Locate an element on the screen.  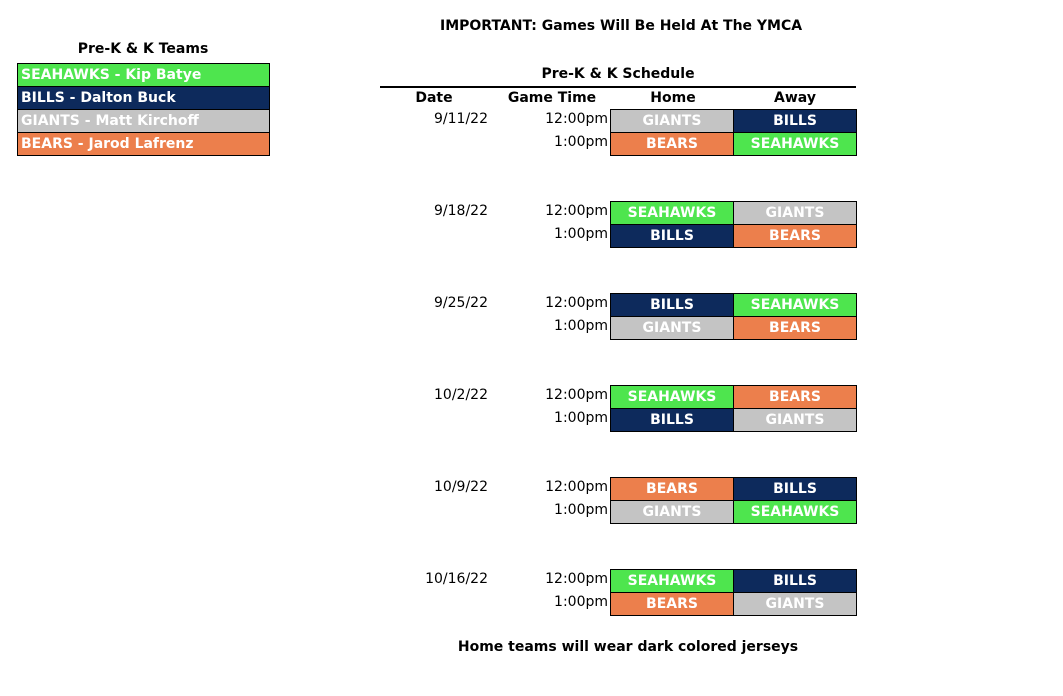
game-date: 10/16/22 is located at coordinates (456, 579).